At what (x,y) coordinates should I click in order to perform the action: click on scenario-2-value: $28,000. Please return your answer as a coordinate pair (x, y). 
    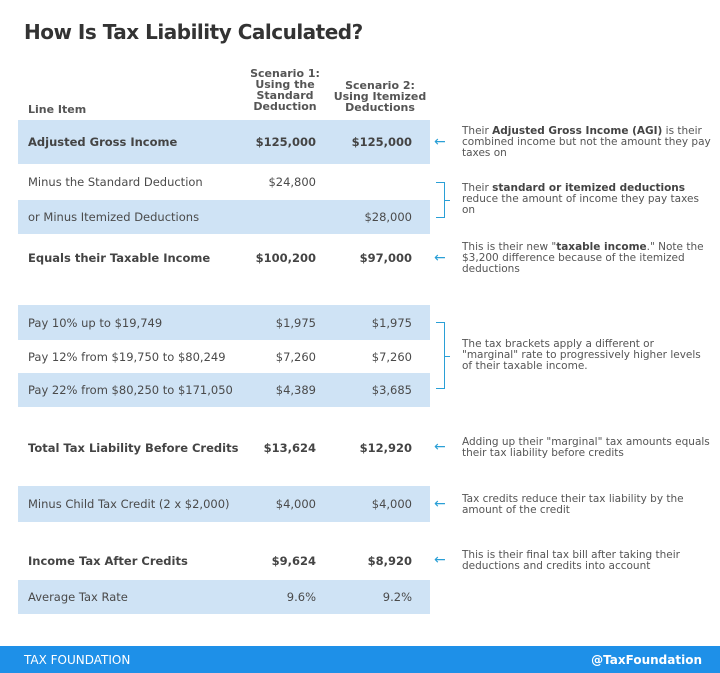
    Looking at the image, I should click on (388, 217).